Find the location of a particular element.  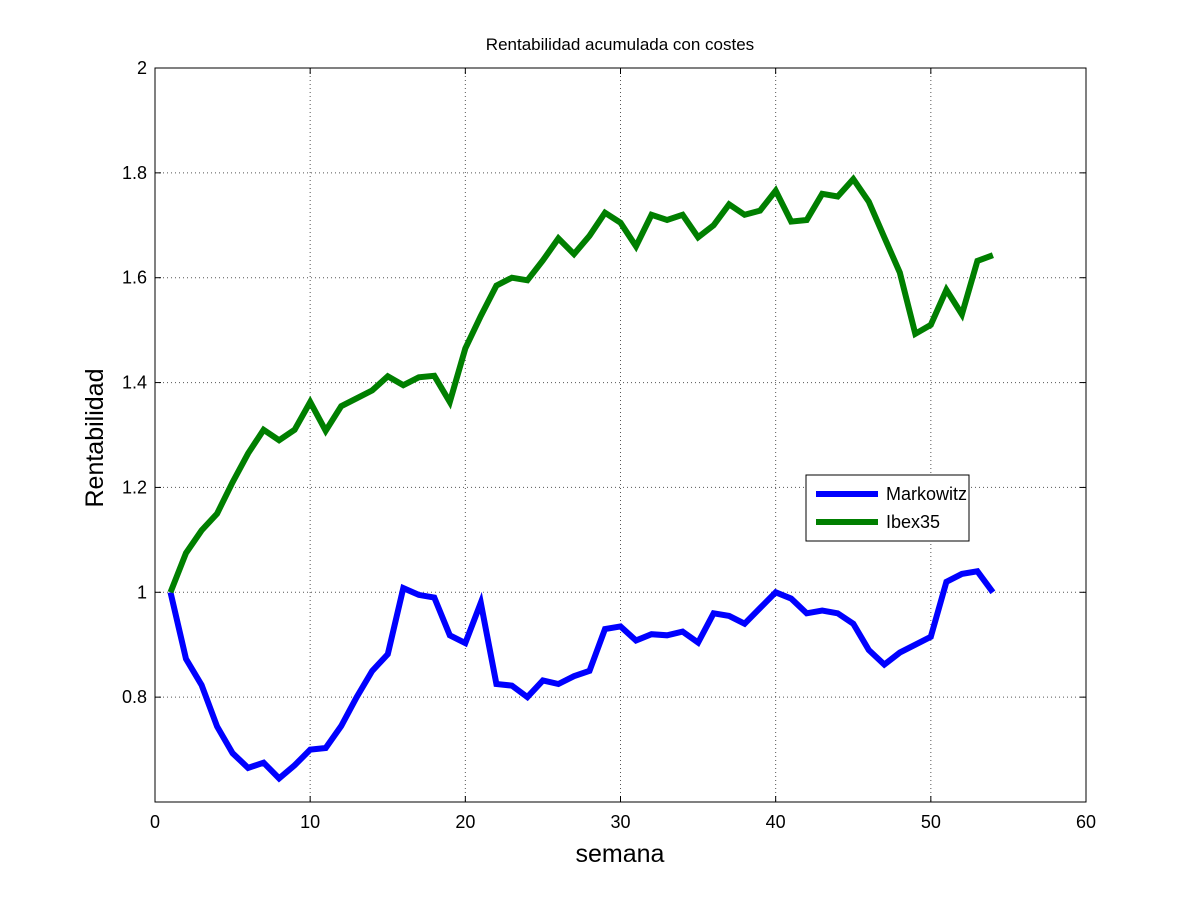

y-tick-label: 2 is located at coordinates (142, 68).